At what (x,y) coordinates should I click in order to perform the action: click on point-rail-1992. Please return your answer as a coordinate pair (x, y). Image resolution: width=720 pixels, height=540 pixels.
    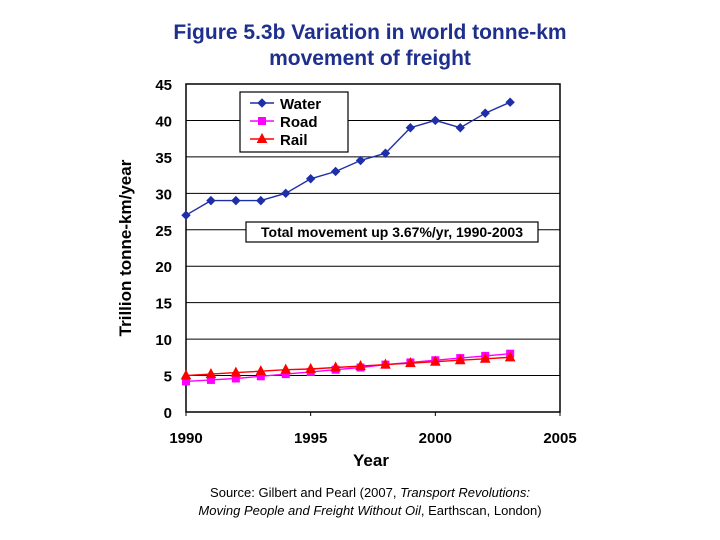
    Looking at the image, I should click on (236, 371).